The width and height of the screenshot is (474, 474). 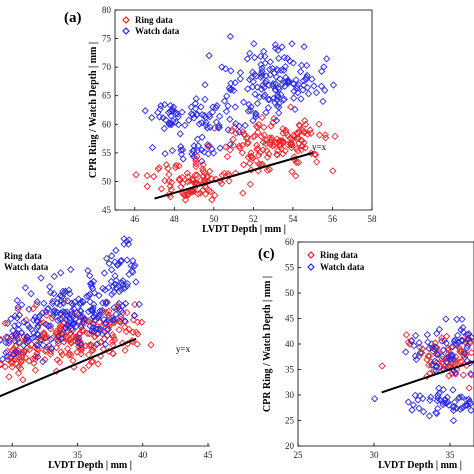 What do you see at coordinates (244, 229) in the screenshot?
I see `panel-a-x-axis-title: LVDT Depth | mm |` at bounding box center [244, 229].